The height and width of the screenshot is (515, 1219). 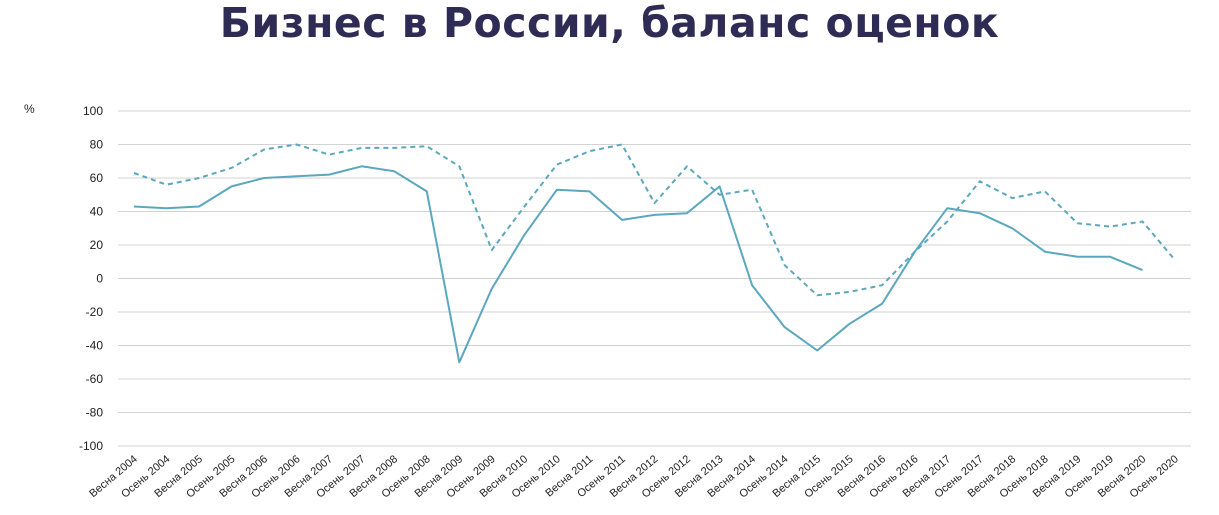 I want to click on y-tick-labels: 100 80 60 40 20 0 -20 -40 -60 -80 -100, so click(x=91, y=278).